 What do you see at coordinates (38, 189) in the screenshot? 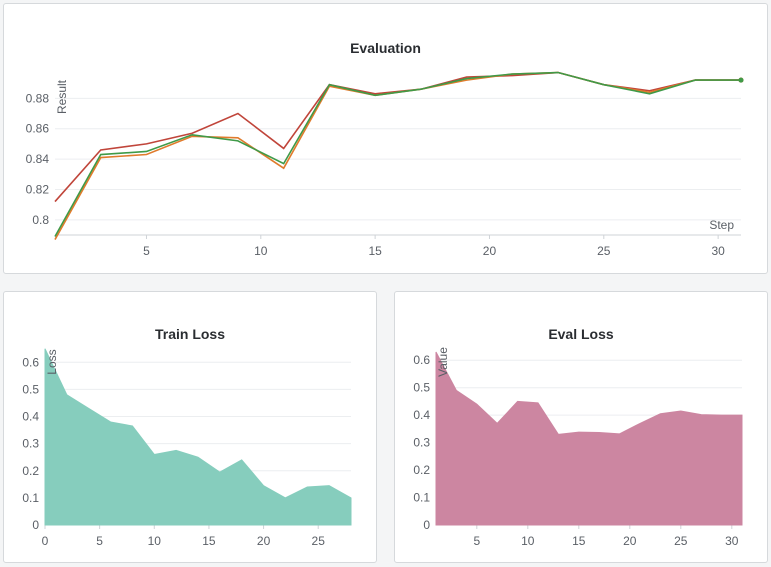
I see `y-tick-label: 0.82` at bounding box center [38, 189].